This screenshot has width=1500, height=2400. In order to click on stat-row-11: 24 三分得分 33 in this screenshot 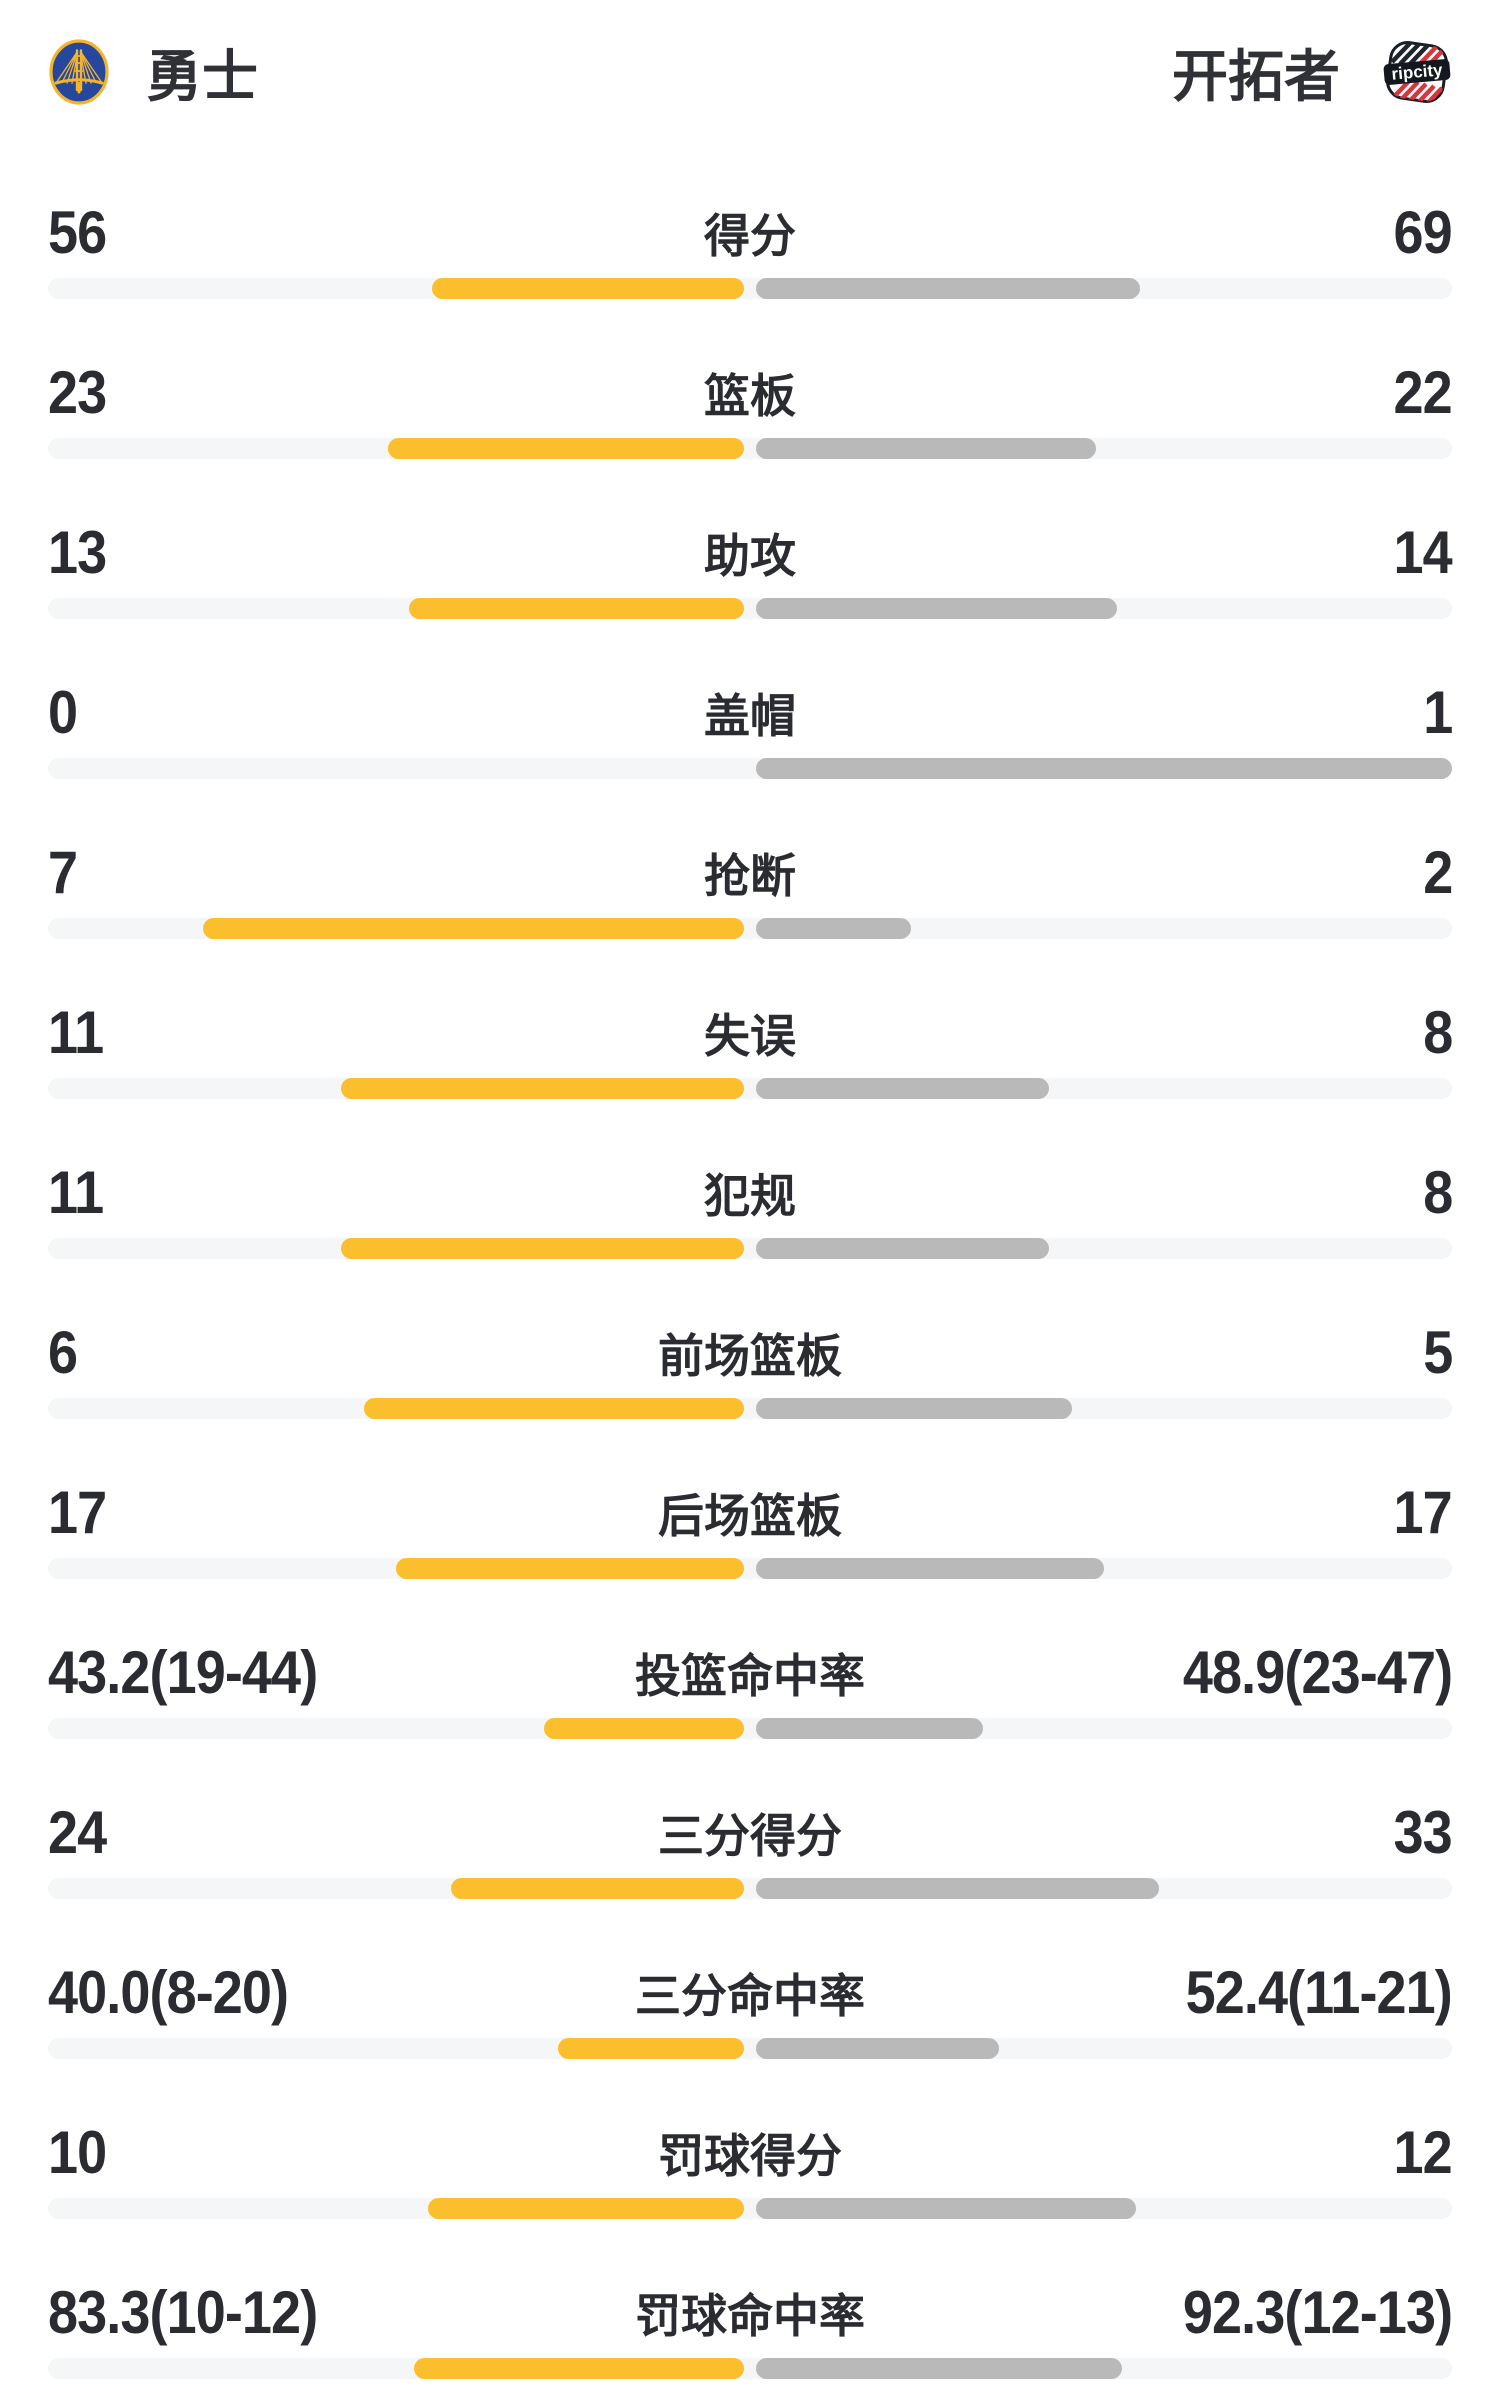, I will do `click(750, 1849)`.